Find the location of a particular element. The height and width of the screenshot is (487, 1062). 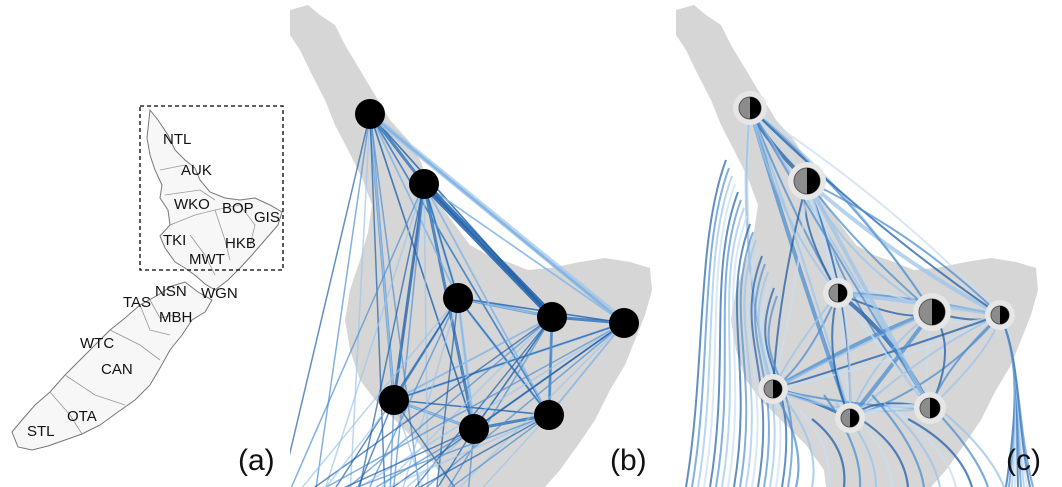

region-label-can: CAN is located at coordinates (117, 369).